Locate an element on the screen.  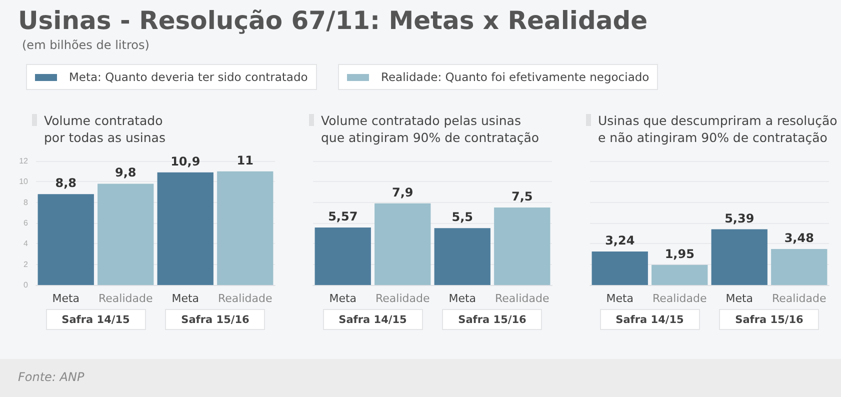
data-label: 1,95 is located at coordinates (679, 253).